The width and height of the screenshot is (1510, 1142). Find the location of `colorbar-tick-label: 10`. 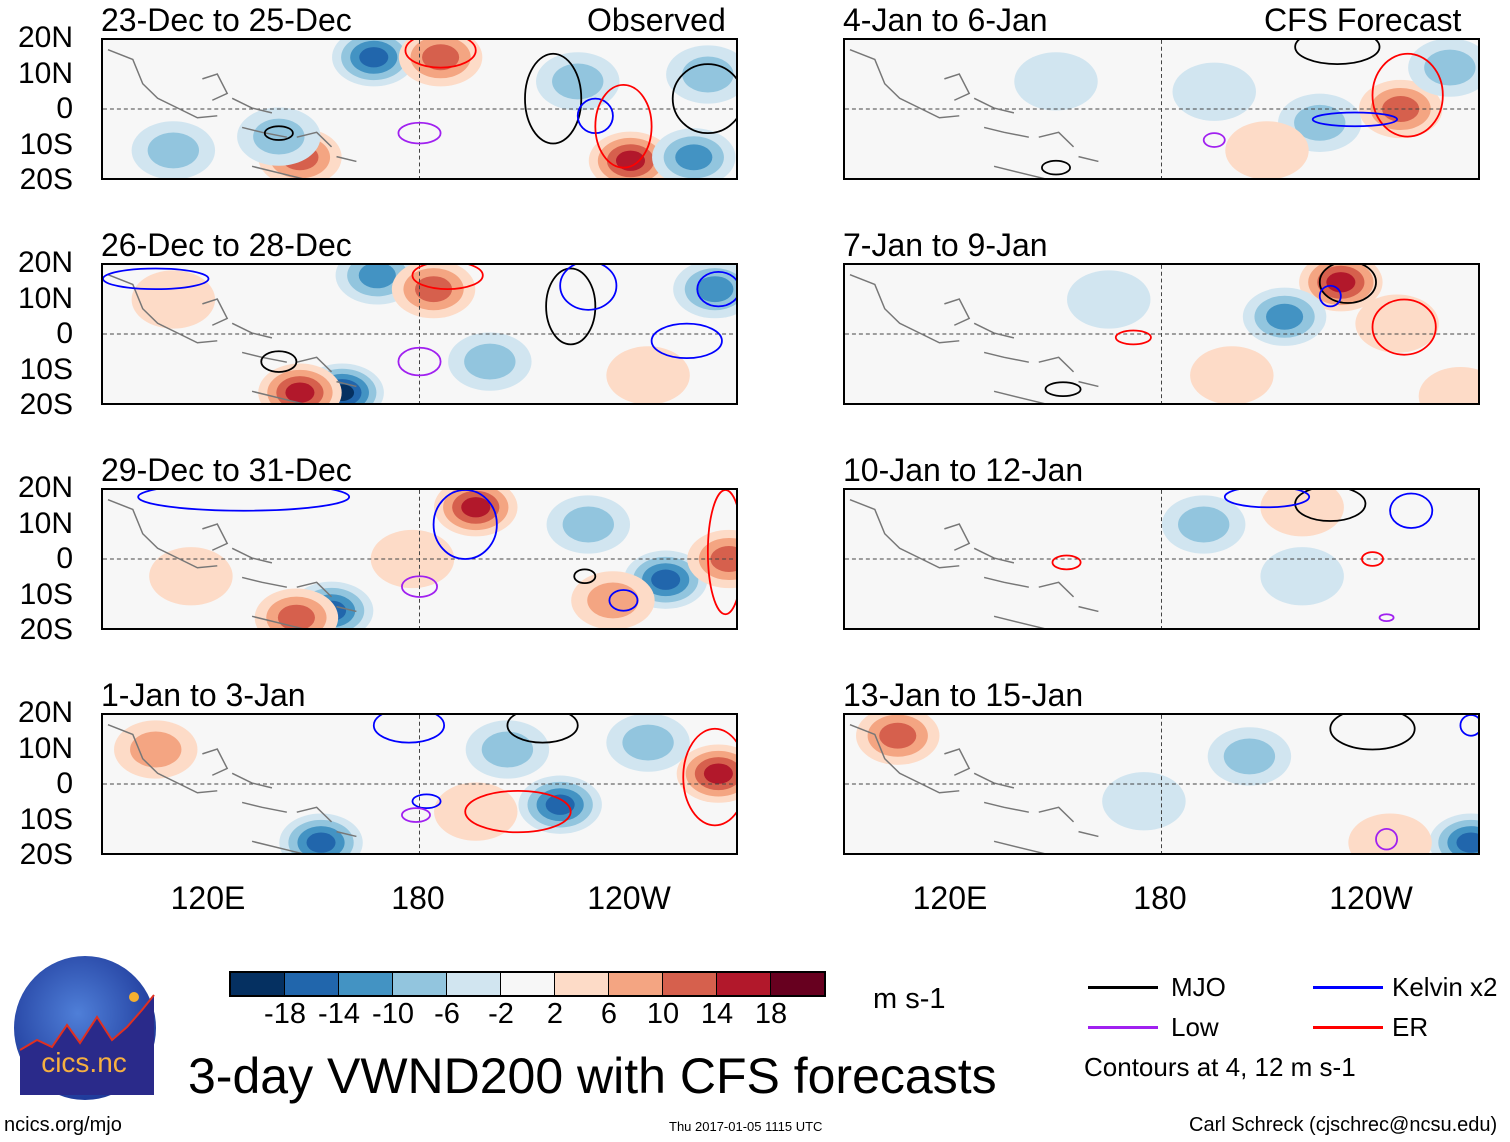

colorbar-tick-label: 10 is located at coordinates (663, 1014).